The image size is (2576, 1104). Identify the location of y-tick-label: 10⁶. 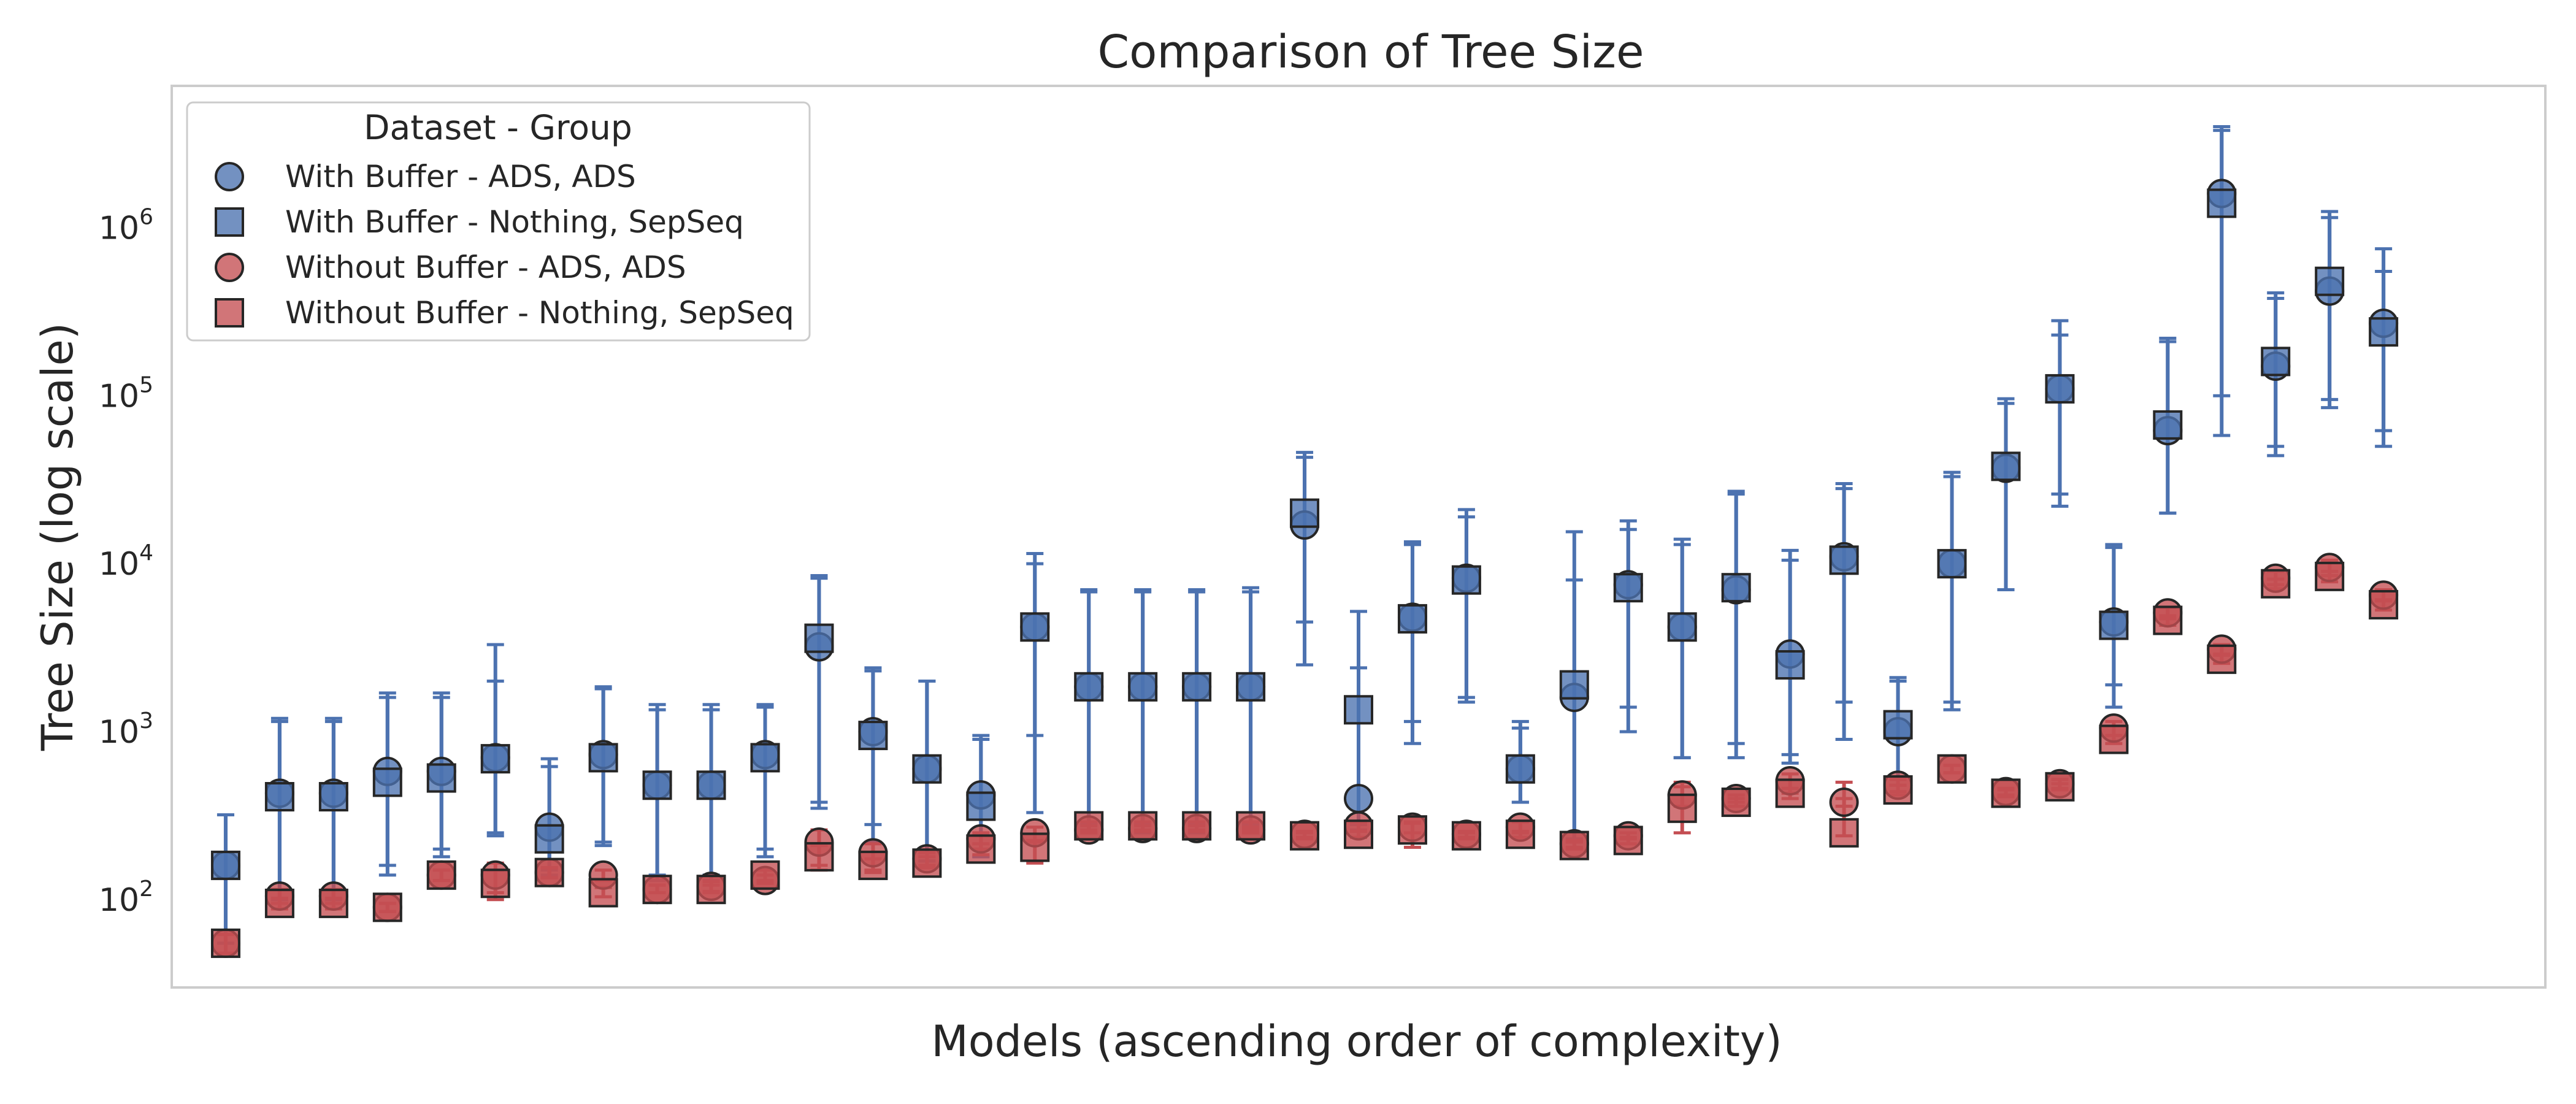
(126, 225).